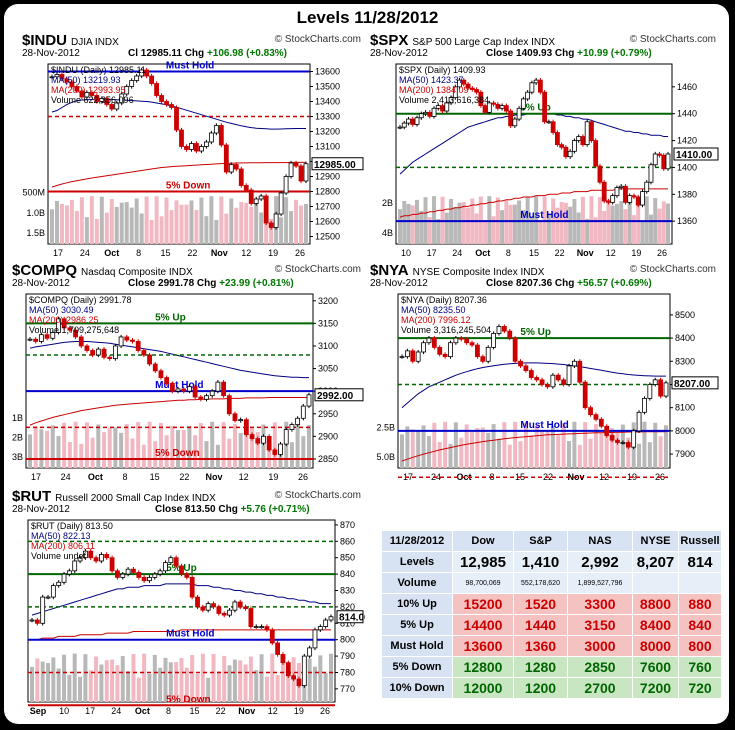 This screenshot has height=730, width=735. What do you see at coordinates (540, 667) in the screenshot?
I see `table-cell: 1280` at bounding box center [540, 667].